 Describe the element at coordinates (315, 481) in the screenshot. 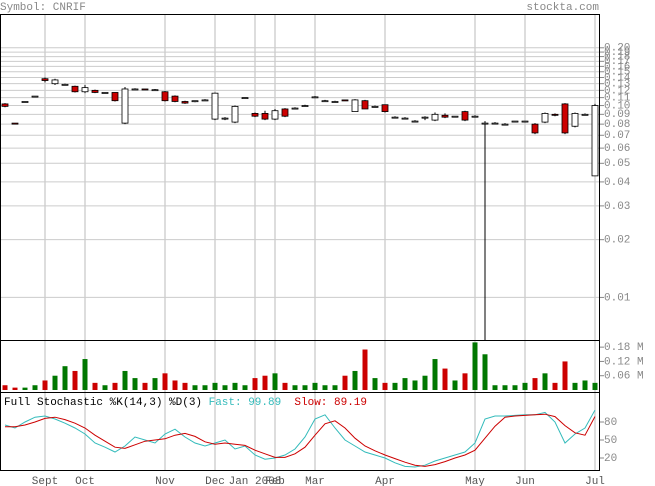

I see `x-tick-label: Mar` at that location.